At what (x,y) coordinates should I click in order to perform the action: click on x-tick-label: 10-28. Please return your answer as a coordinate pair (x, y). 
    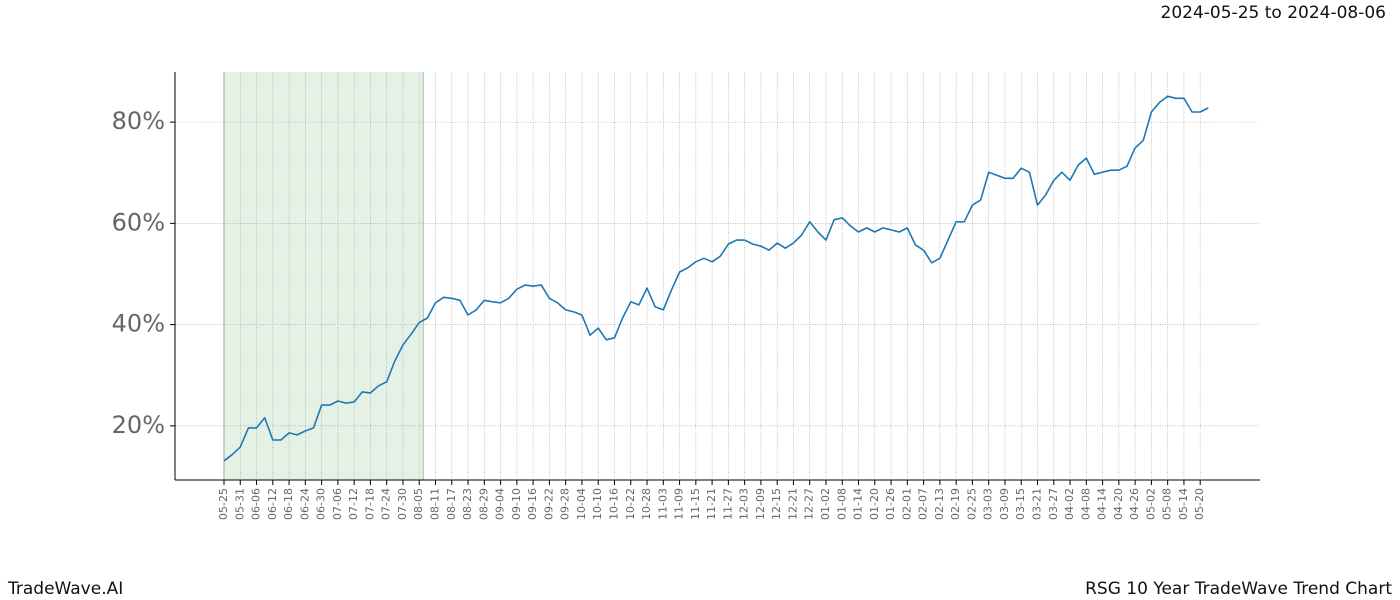
    Looking at the image, I should click on (646, 504).